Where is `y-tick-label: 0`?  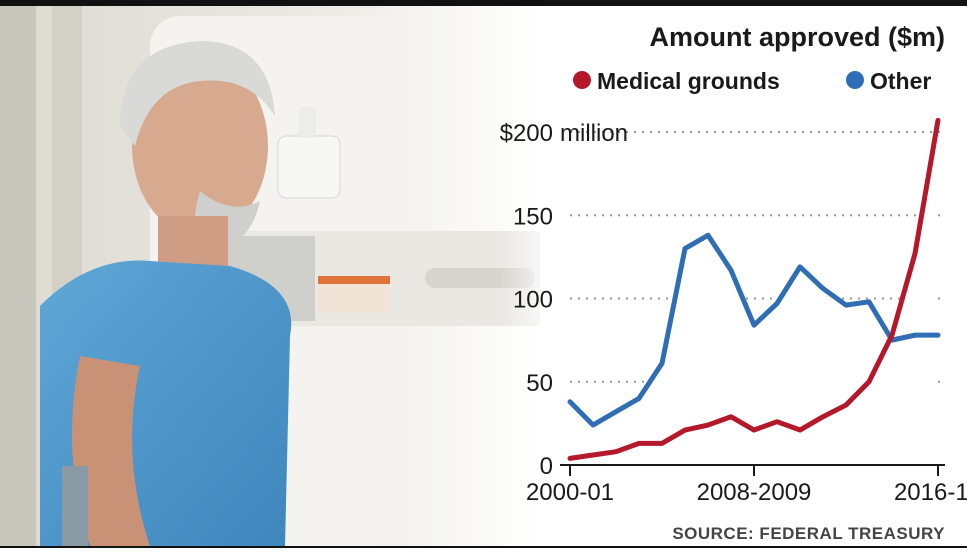
y-tick-label: 0 is located at coordinates (546, 466).